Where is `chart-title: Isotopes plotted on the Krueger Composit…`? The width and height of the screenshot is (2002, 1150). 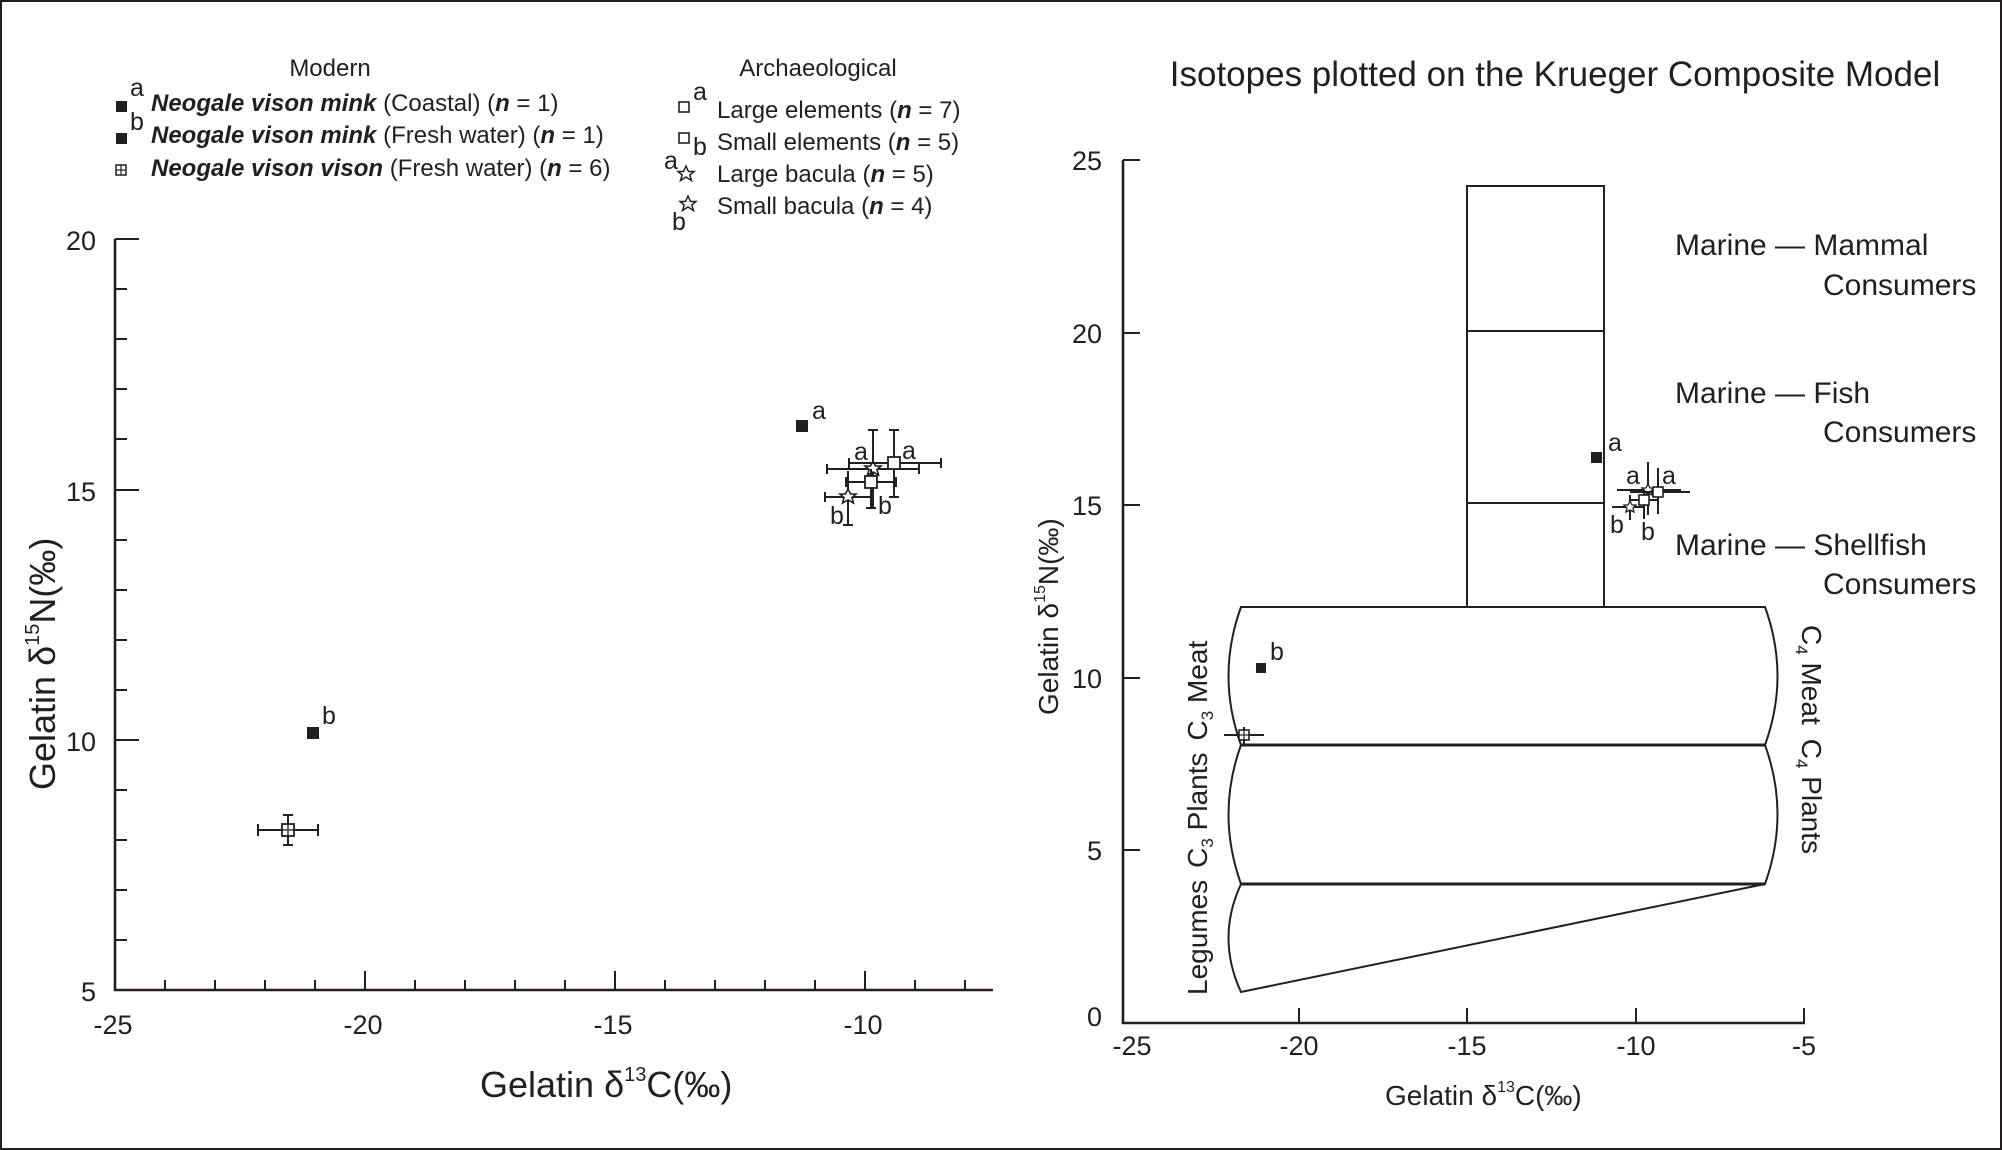
chart-title: Isotopes plotted on the Krueger Composit… is located at coordinates (1555, 74).